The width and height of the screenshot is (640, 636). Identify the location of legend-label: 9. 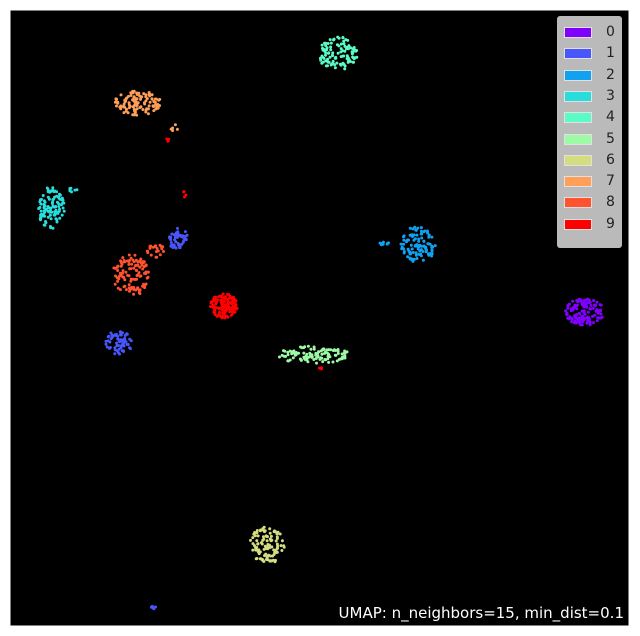
(610, 224).